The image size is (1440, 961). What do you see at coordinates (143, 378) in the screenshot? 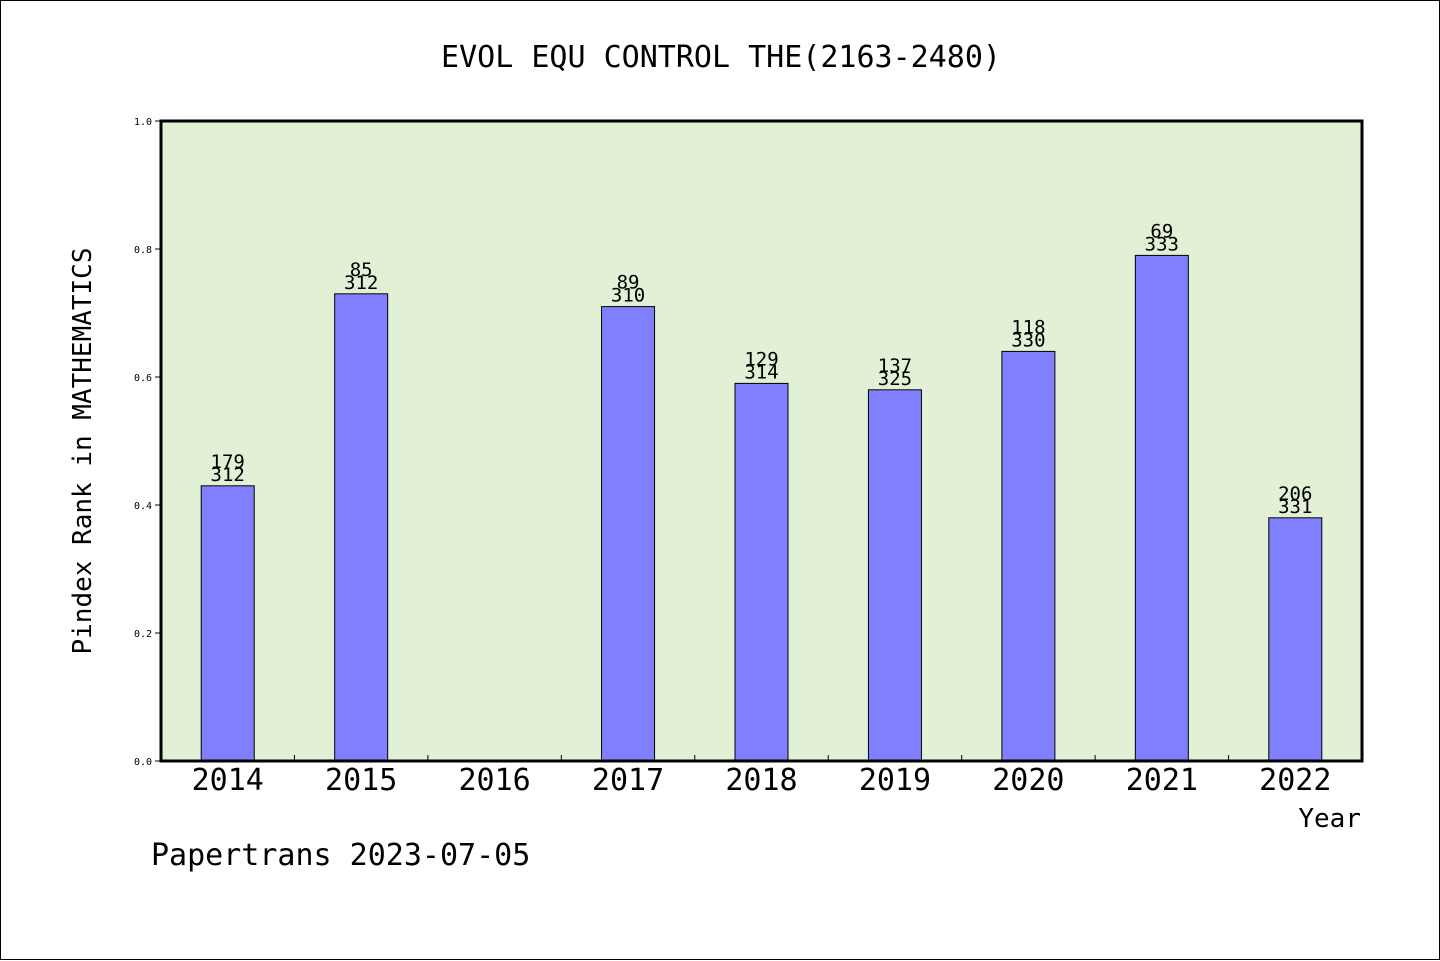
I see `y-tick-label-0.6: 0.6` at bounding box center [143, 378].